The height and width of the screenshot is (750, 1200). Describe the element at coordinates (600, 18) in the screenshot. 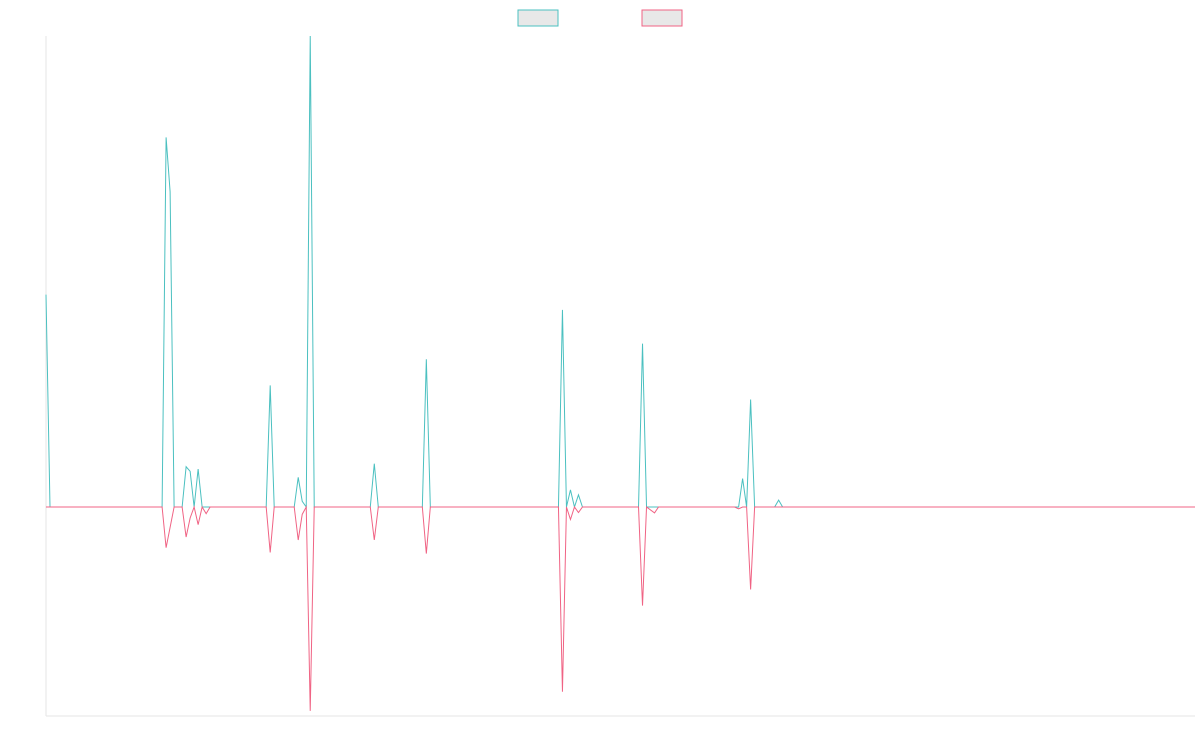

I see `legend` at that location.